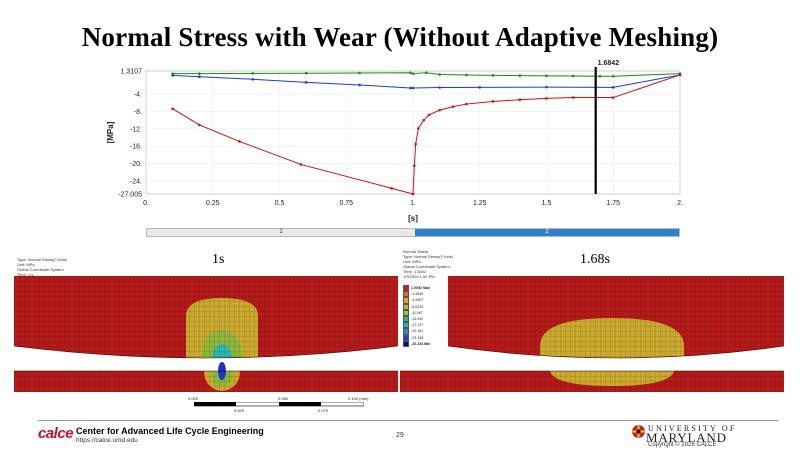 This screenshot has width=800, height=450. I want to click on university-name: MARYLAND, so click(686, 437).